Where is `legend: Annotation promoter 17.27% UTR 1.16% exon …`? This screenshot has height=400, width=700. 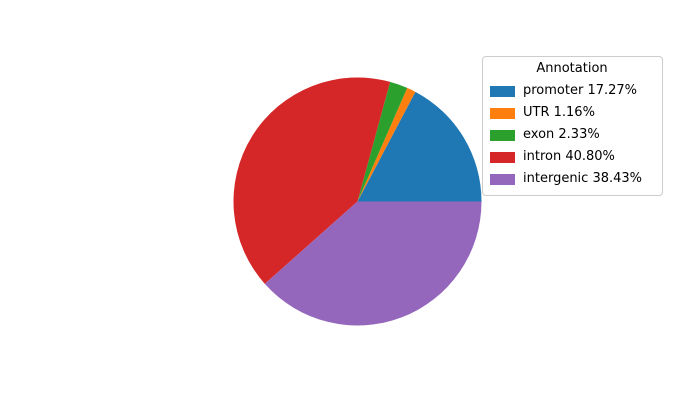 legend: Annotation promoter 17.27% UTR 1.16% exon … is located at coordinates (572, 126).